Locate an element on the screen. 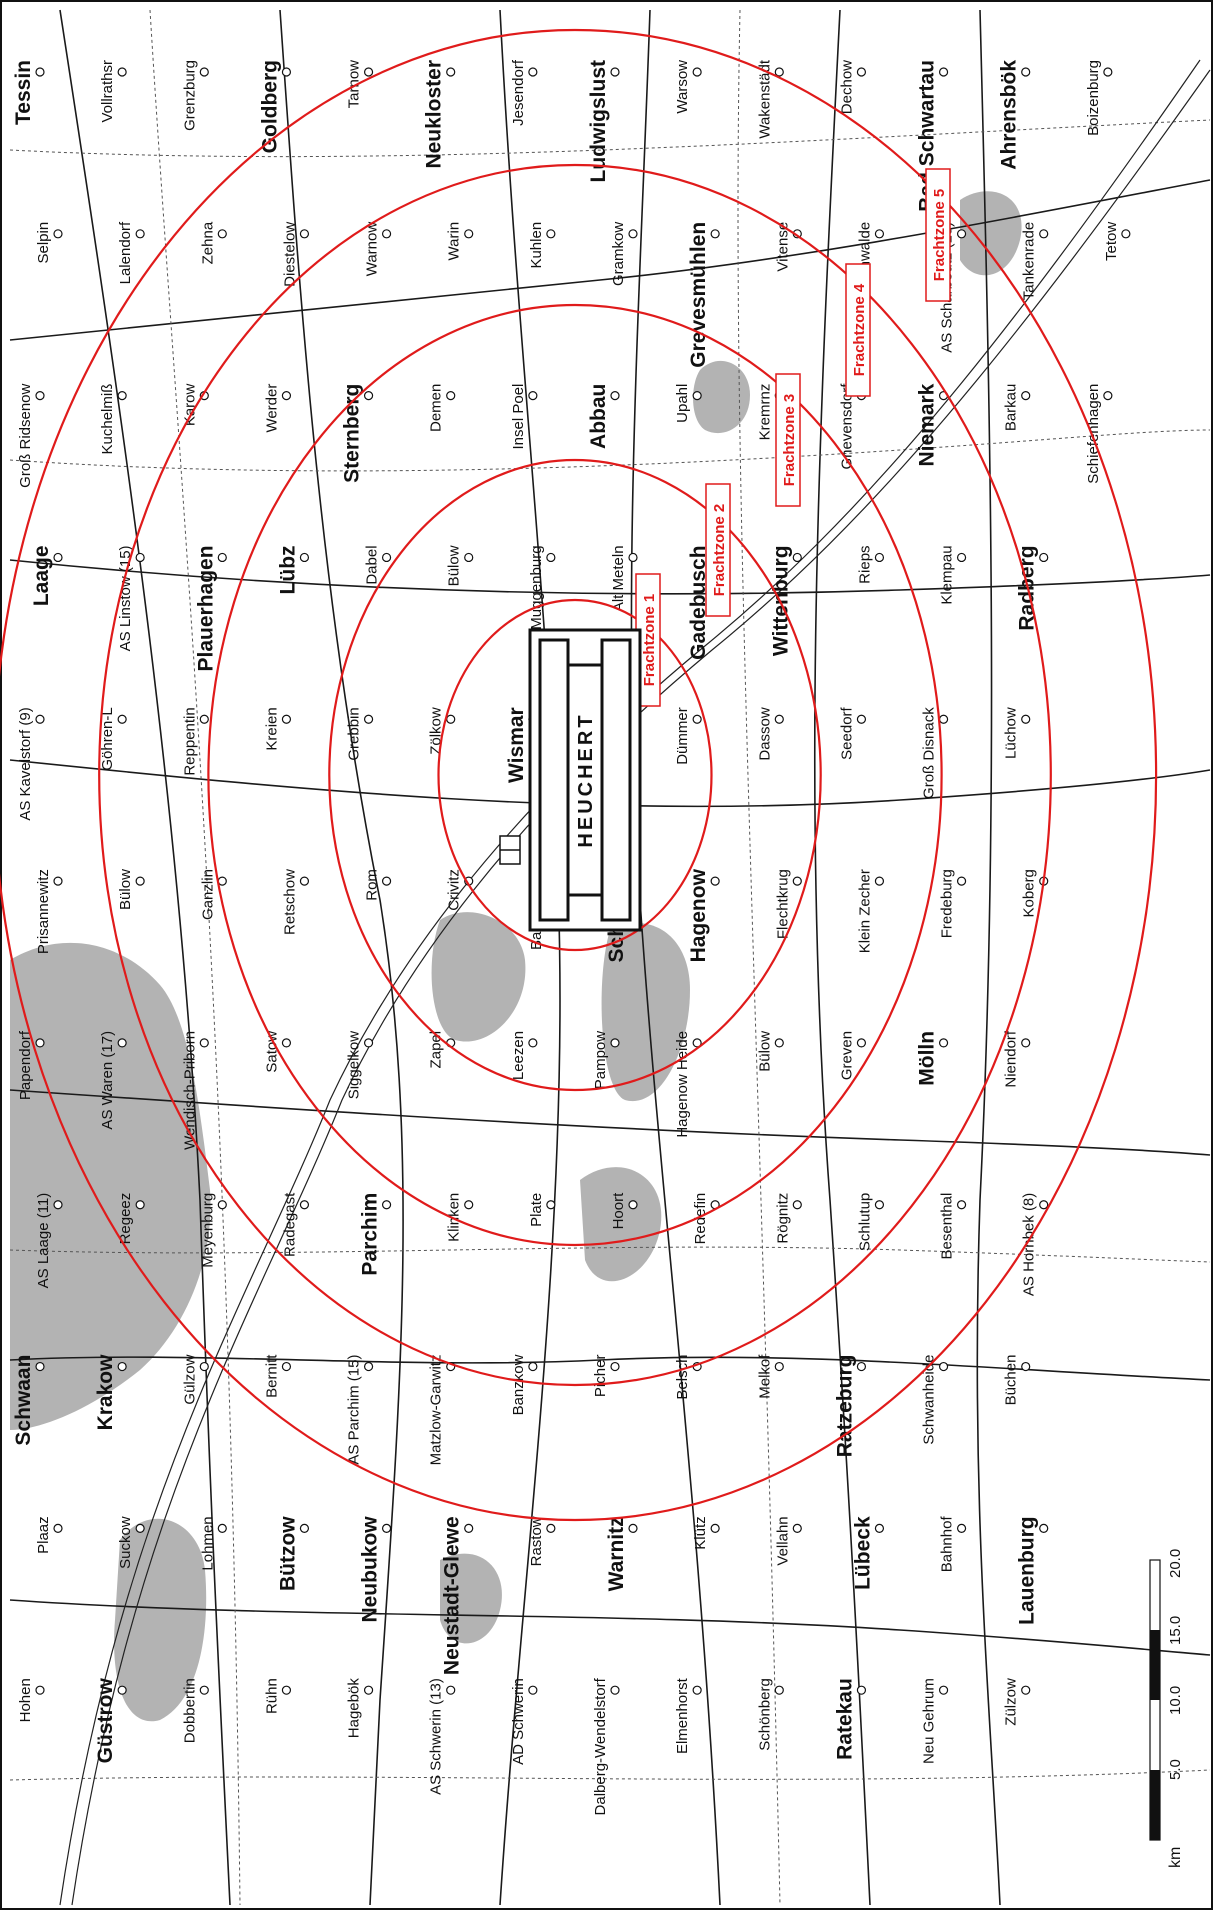  scale-tick-20: 20.0 is located at coordinates (1175, 1563).